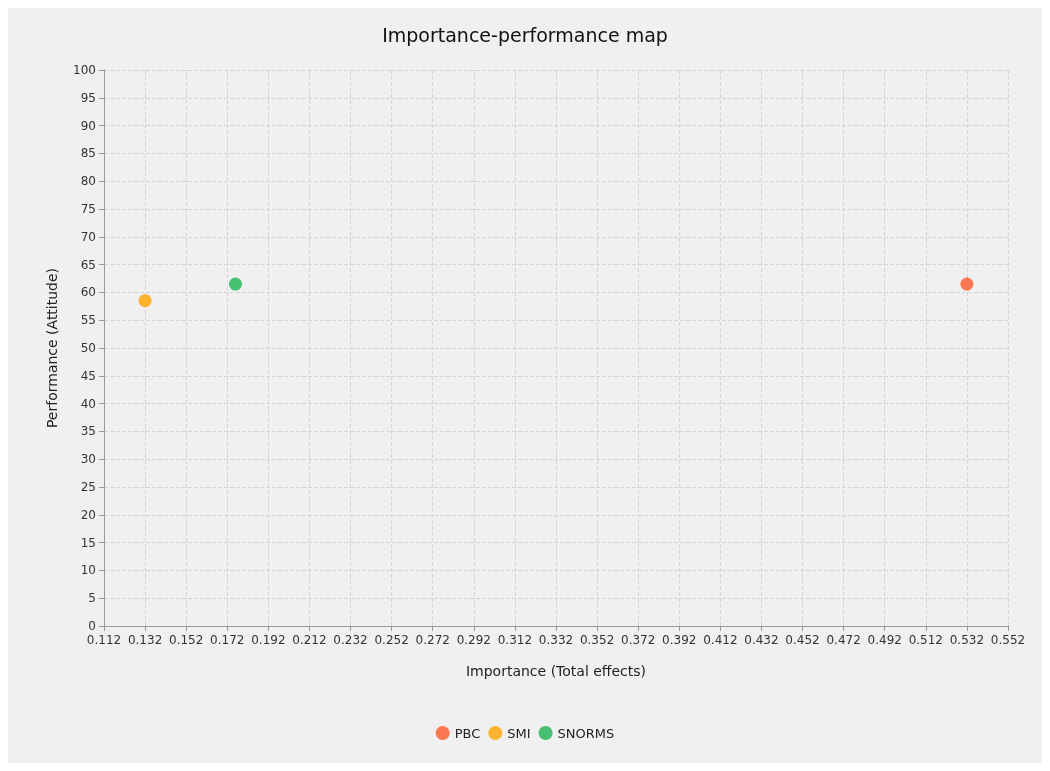 This screenshot has height=771, width=1050. I want to click on x-tick-label: 0.352, so click(597, 640).